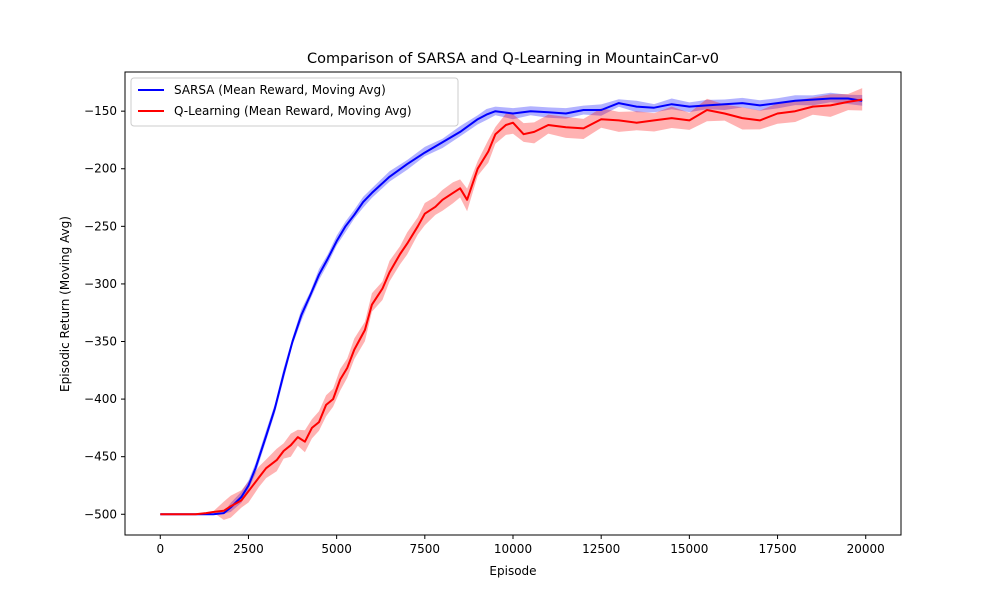 The height and width of the screenshot is (600, 1000). I want to click on y-tick-label: −450, so click(100, 457).